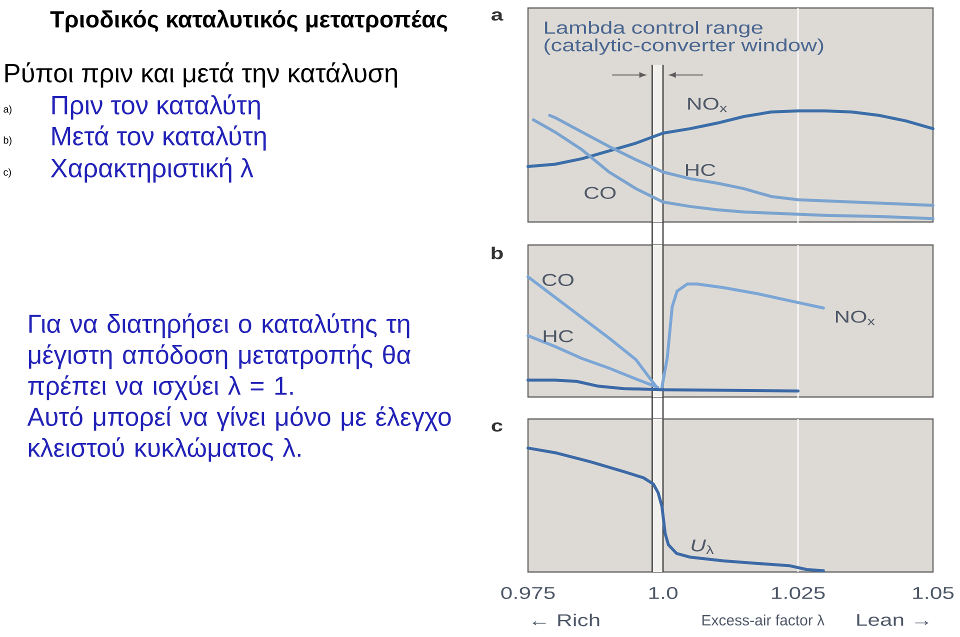  I want to click on x-tick-label: 1.0, so click(663, 593).